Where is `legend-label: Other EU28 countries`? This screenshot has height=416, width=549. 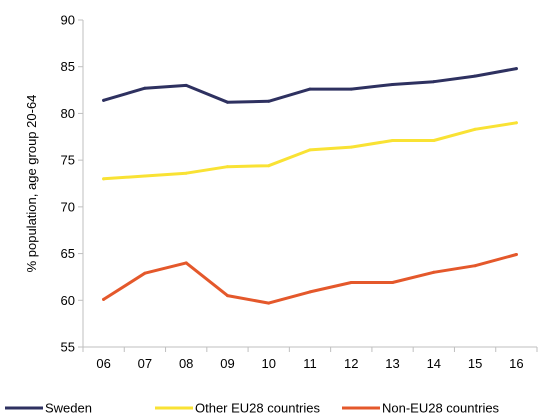 legend-label: Other EU28 countries is located at coordinates (258, 408).